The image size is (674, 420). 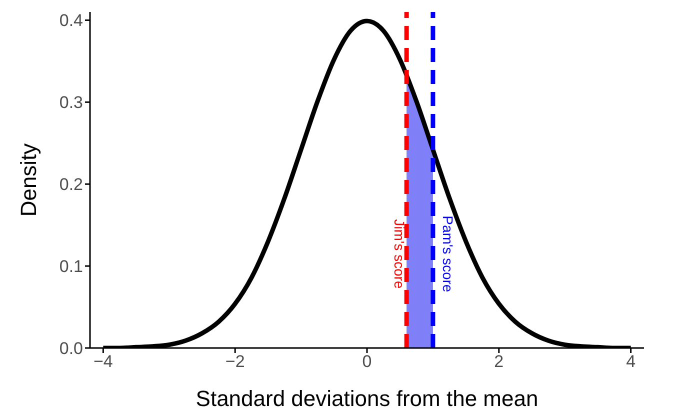 What do you see at coordinates (71, 20) in the screenshot?
I see `y-tick-label: 0.4` at bounding box center [71, 20].